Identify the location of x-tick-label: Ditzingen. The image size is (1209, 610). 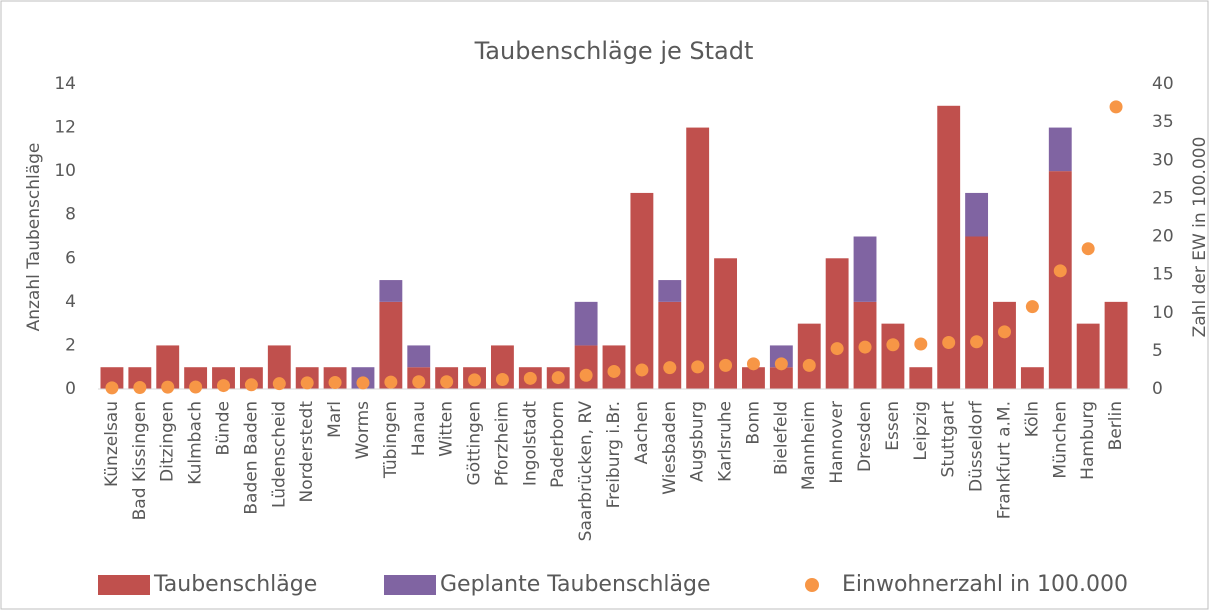
(168, 441).